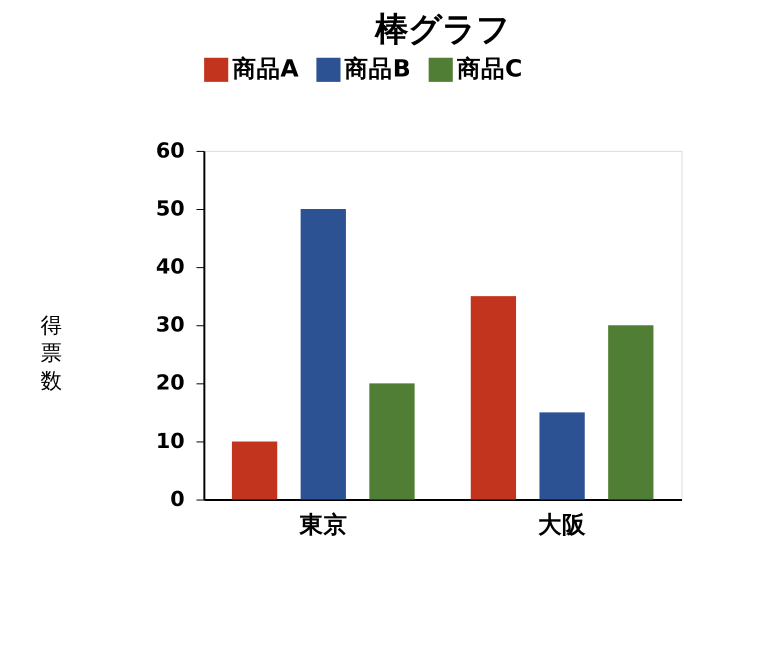 This screenshot has width=780, height=646. I want to click on legend-label: 商品C, so click(489, 68).